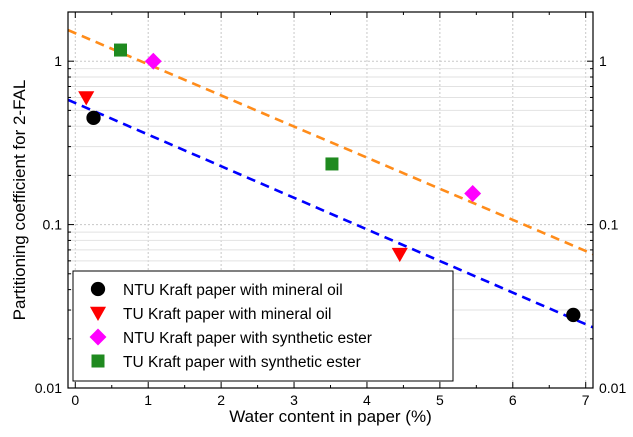  What do you see at coordinates (612, 388) in the screenshot?
I see `y-tick-label-right: 0.01` at bounding box center [612, 388].